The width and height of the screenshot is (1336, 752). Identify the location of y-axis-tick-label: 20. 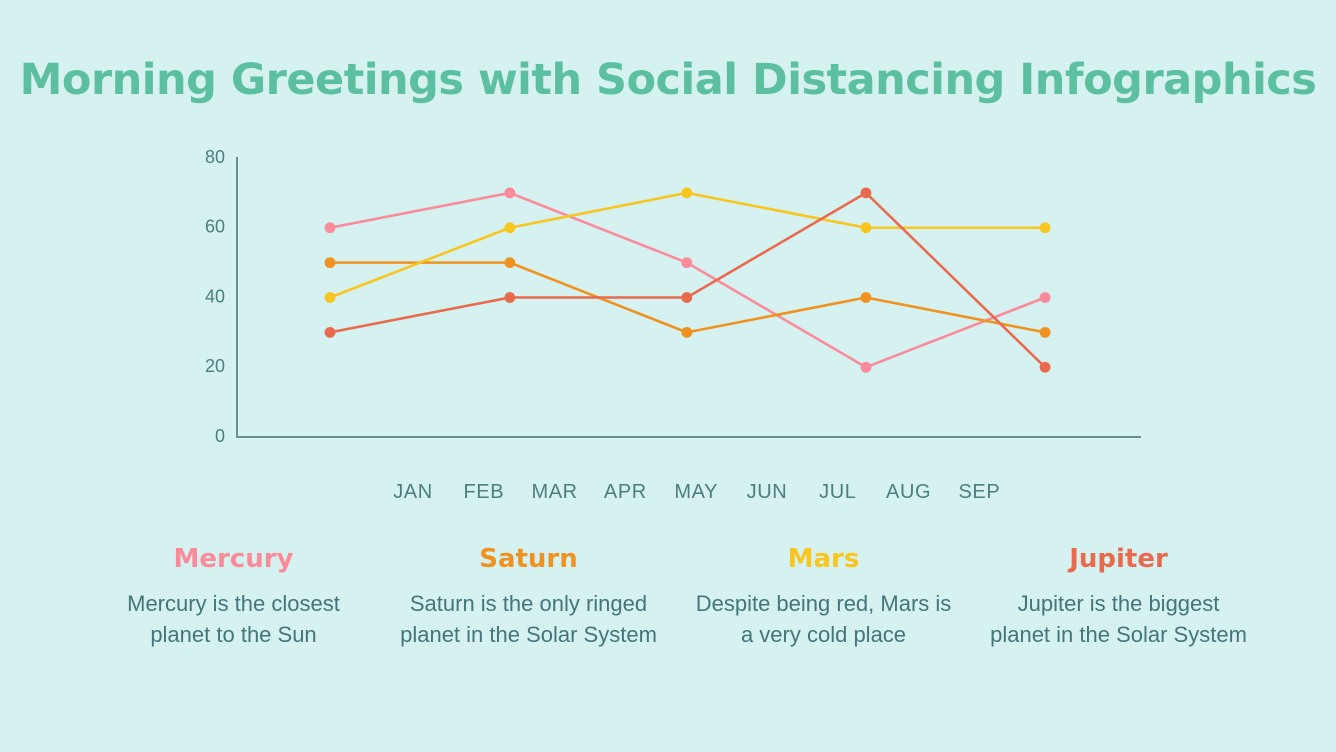
(215, 366).